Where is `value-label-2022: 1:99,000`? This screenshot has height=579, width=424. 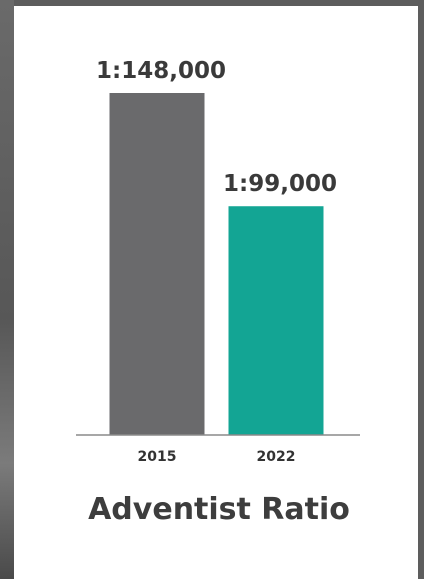
value-label-2022: 1:99,000 is located at coordinates (280, 184).